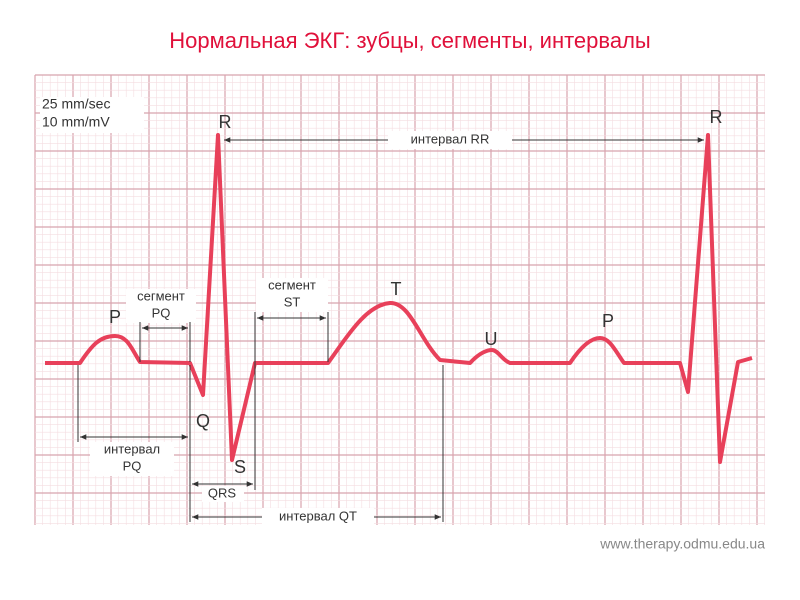  Describe the element at coordinates (76, 122) in the screenshot. I see `gain: 10 mm/mV` at that location.